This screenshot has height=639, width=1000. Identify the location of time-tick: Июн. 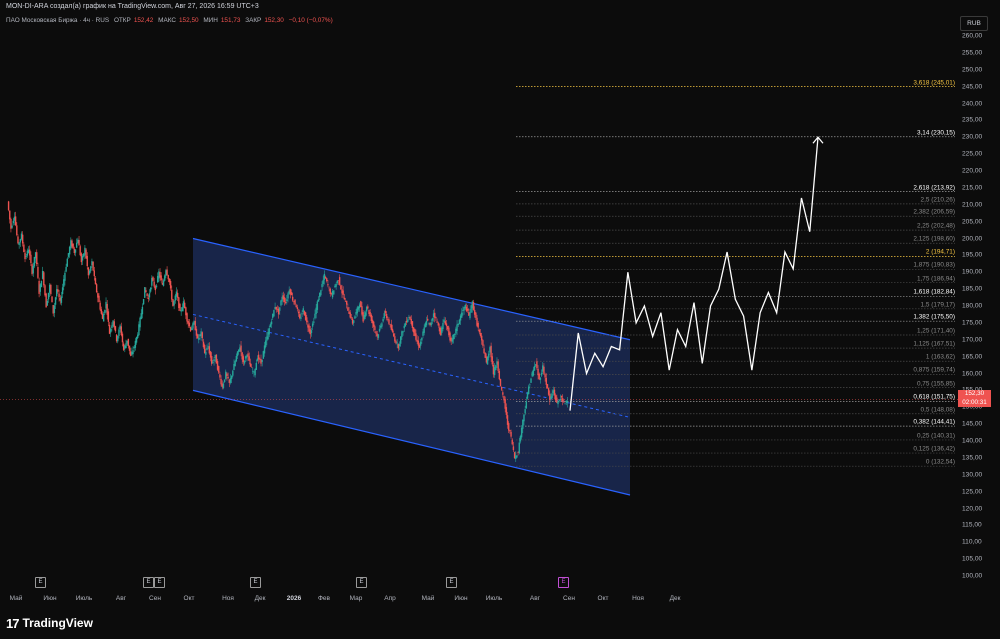
(50, 598).